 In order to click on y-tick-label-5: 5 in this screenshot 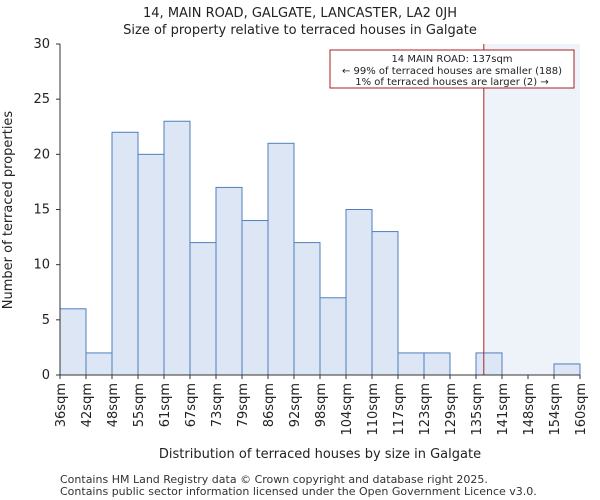, I will do `click(46, 320)`.